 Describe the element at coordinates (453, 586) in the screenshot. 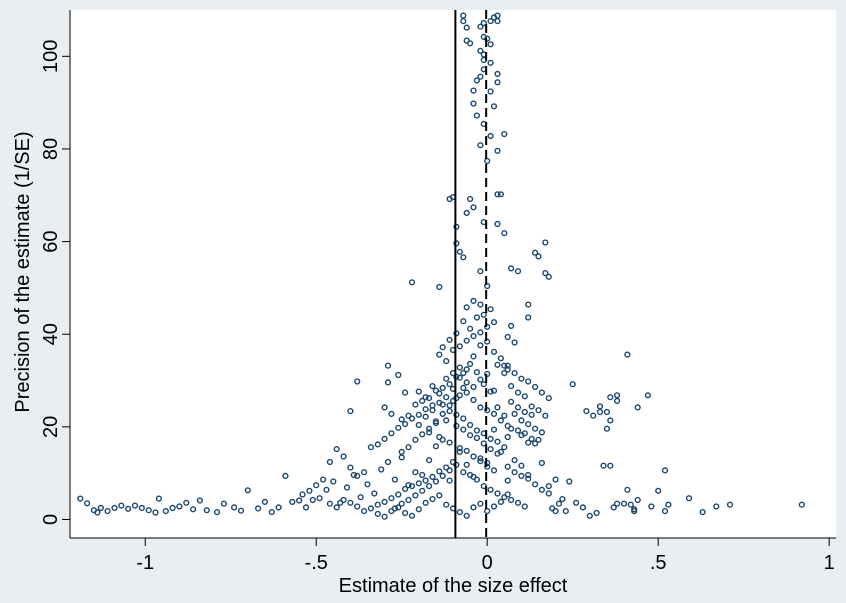

I see `x-axis-title: Estimate of the size effect` at that location.